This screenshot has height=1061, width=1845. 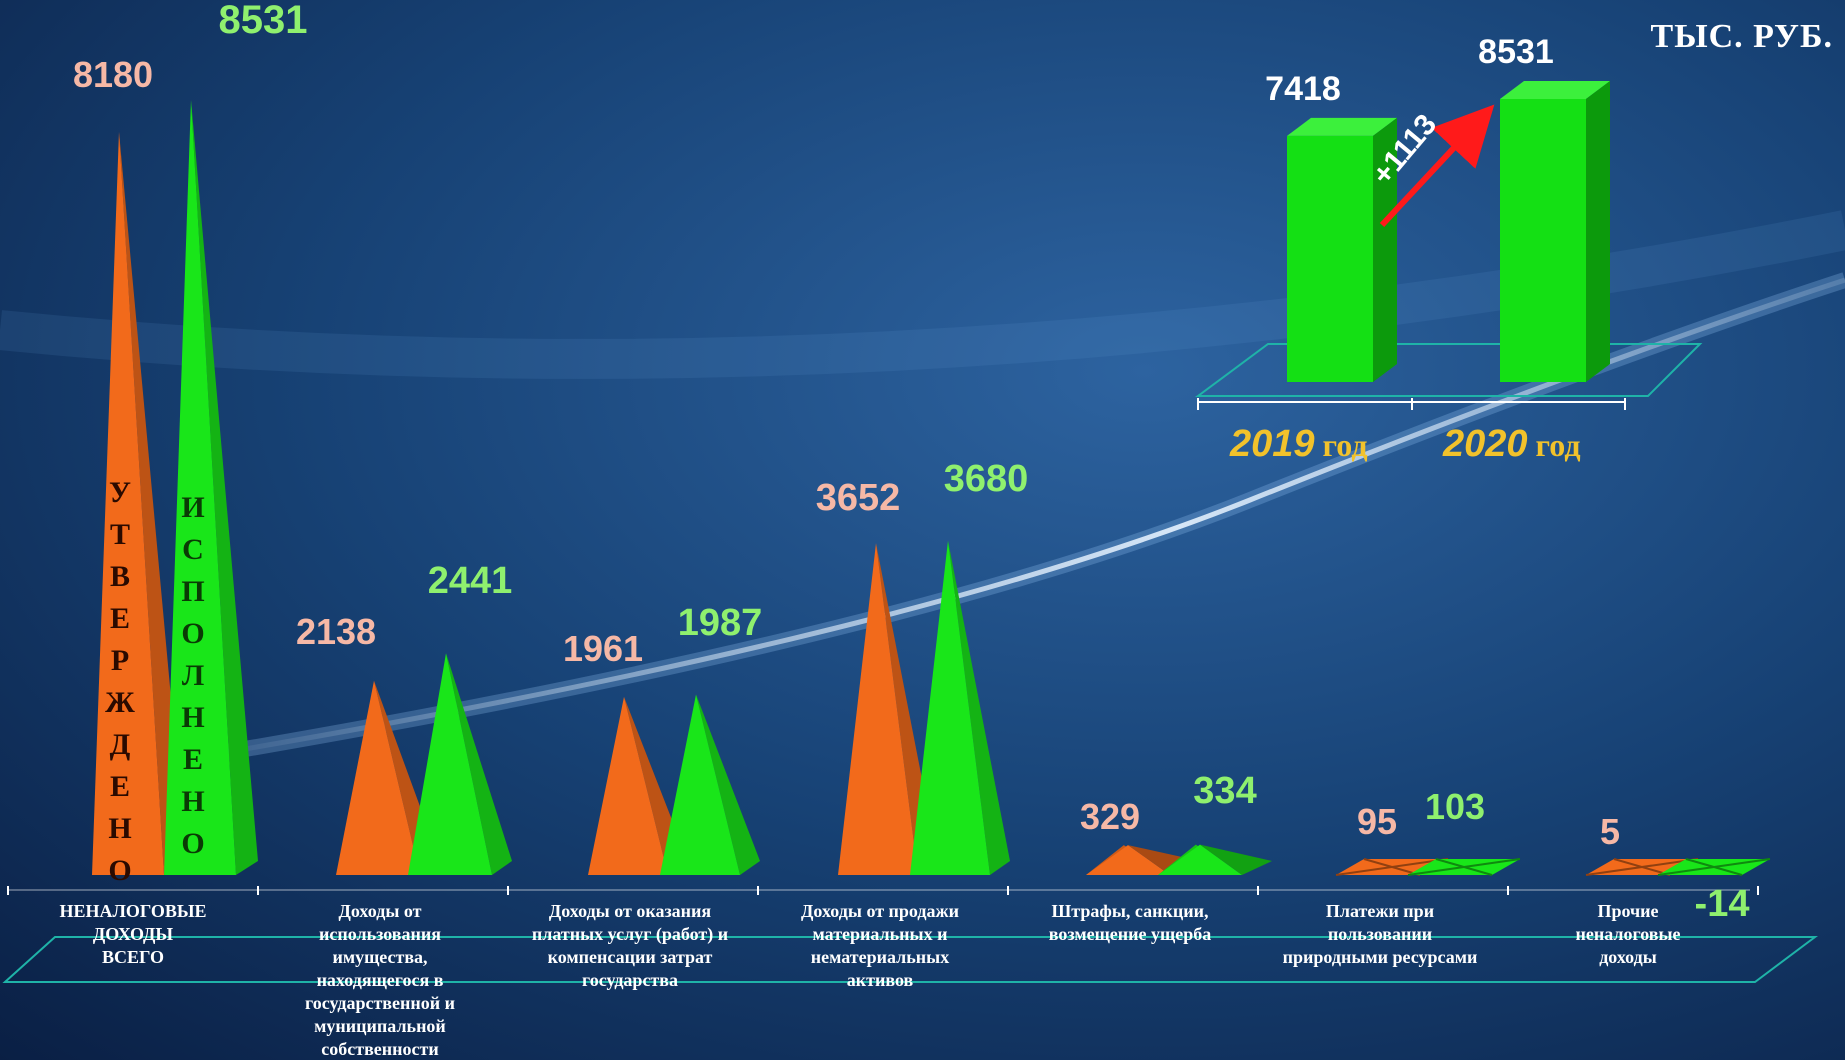 I want to click on increase-arrow, so click(x=1437, y=166).